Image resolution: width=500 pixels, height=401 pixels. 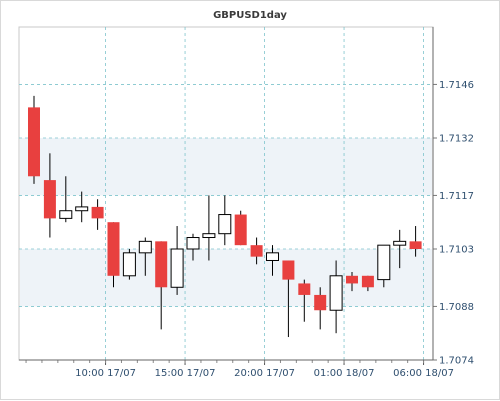 I want to click on y-tick-label: 1.7074, so click(x=456, y=361).